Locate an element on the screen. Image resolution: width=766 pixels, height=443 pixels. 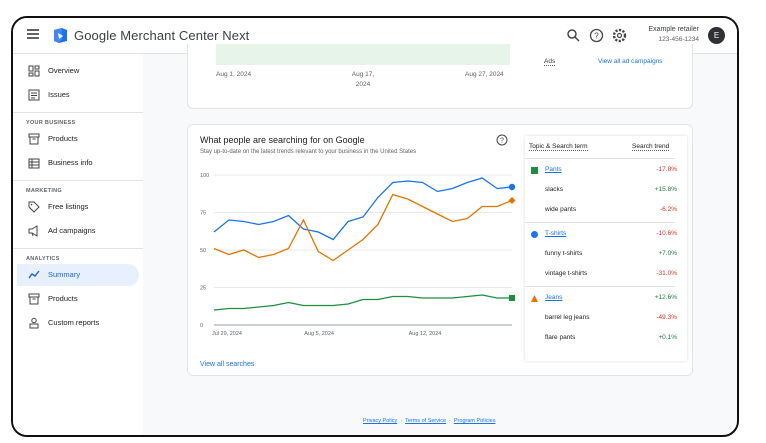
view-all-searches-link: View all searches is located at coordinates (227, 364).